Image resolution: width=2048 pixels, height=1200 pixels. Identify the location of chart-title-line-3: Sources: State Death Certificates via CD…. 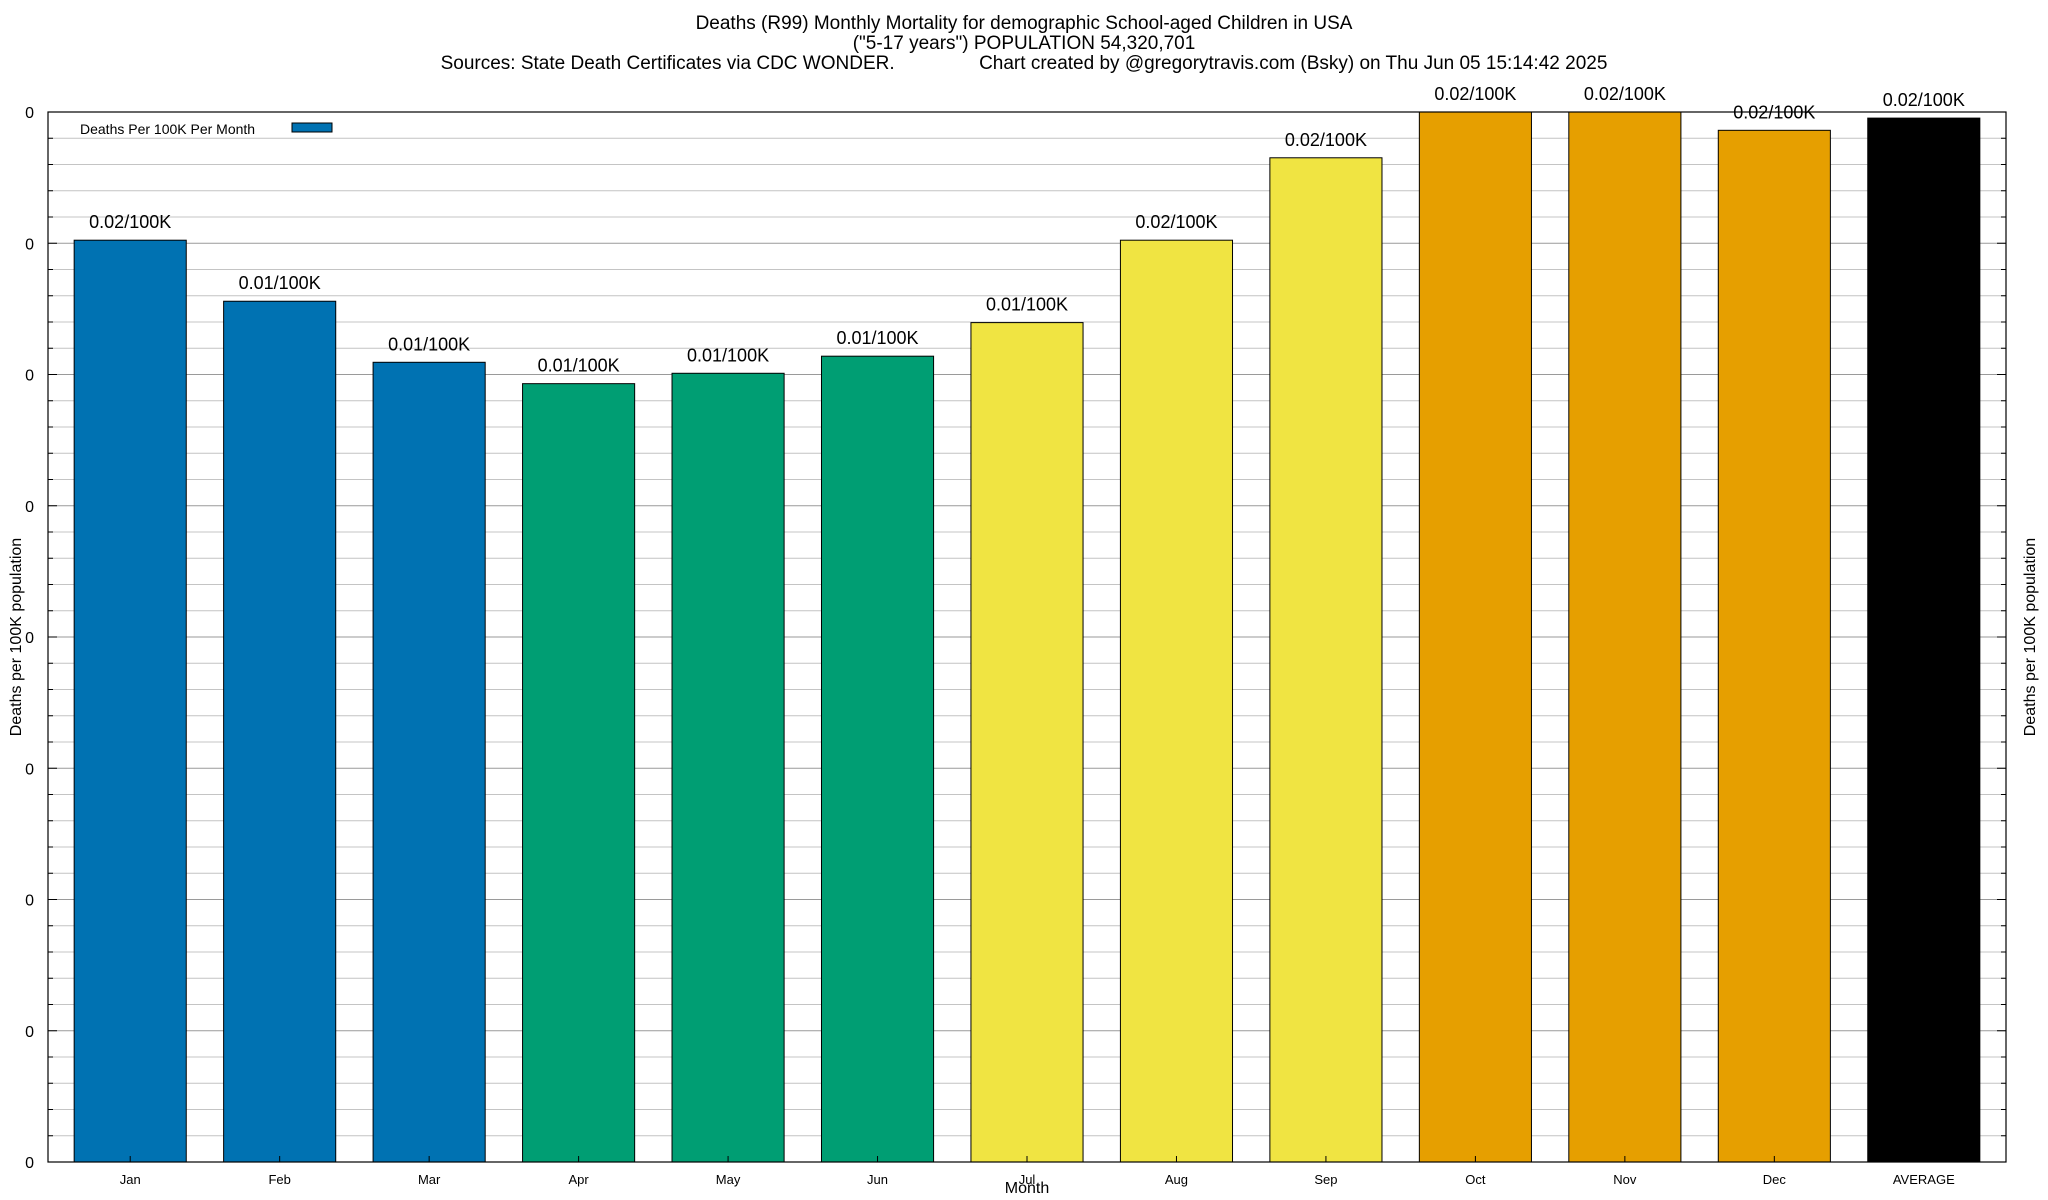
(1024, 63).